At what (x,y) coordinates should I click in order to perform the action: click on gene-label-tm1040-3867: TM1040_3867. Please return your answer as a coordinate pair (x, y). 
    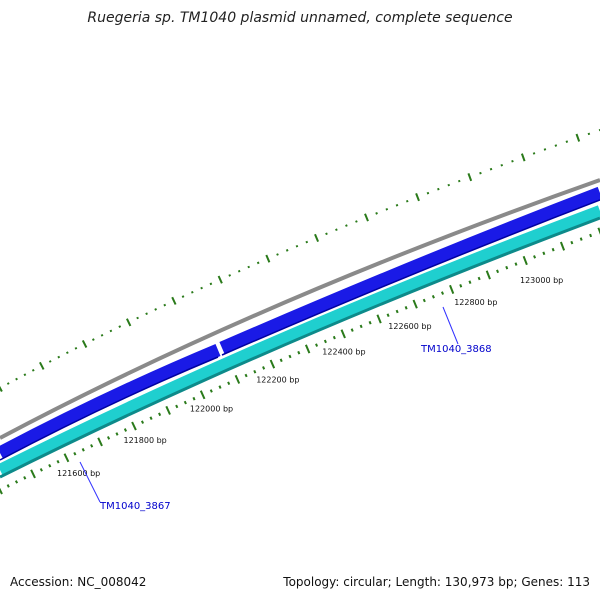
    Looking at the image, I should click on (135, 506).